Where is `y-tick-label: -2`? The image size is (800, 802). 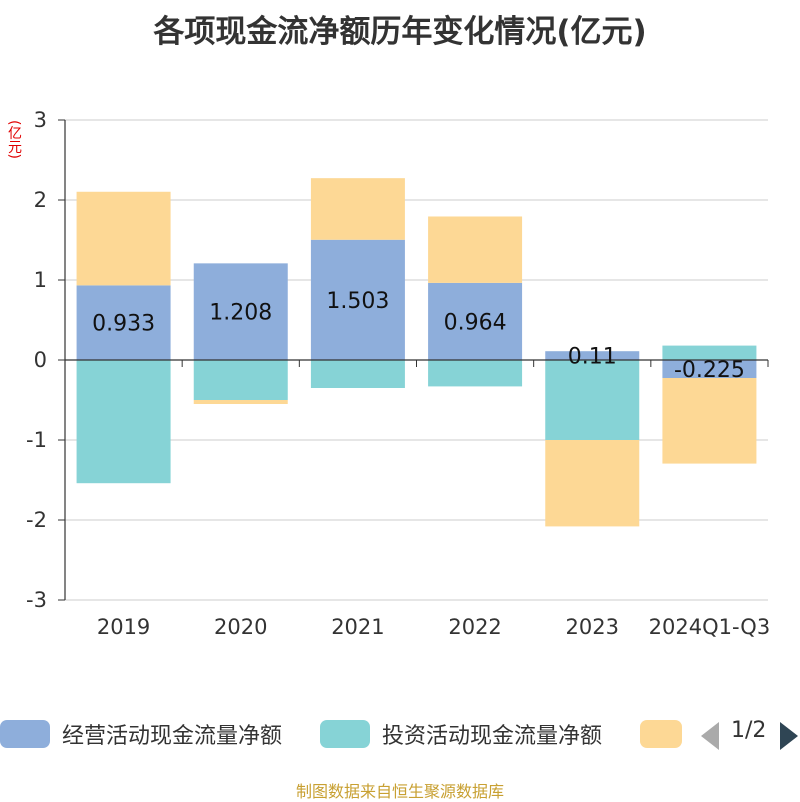
y-tick-label: -2 is located at coordinates (36, 520).